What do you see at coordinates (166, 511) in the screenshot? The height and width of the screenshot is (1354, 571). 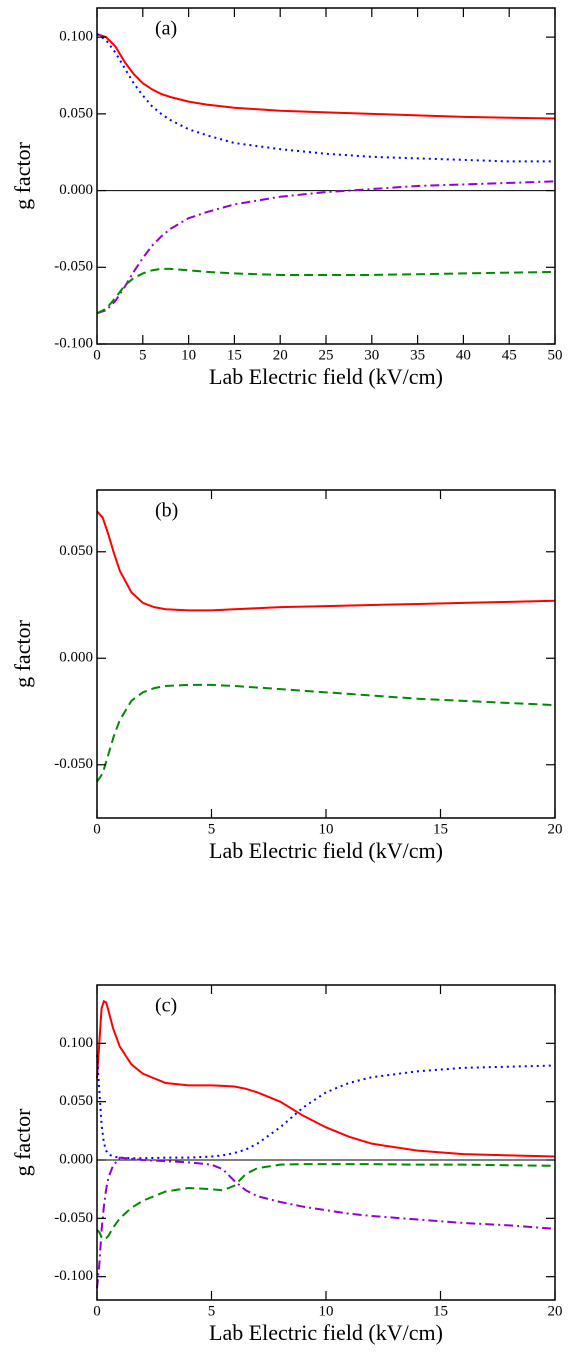 I see `panel-label: (b)` at bounding box center [166, 511].